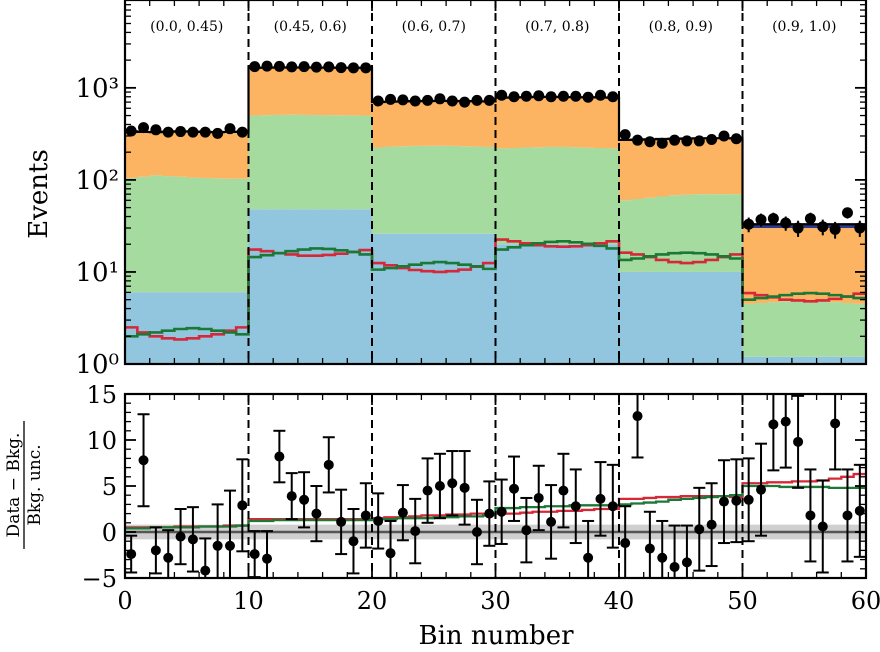 This screenshot has height=652, width=880. Describe the element at coordinates (109, 533) in the screenshot. I see `ratio-y-tick-label-1: 0` at that location.